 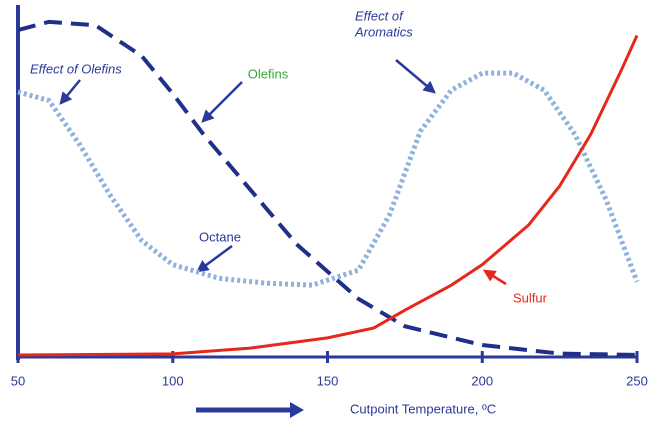 I want to click on x-axis-label: Cutpoint Temperature, ºC, so click(x=423, y=408).